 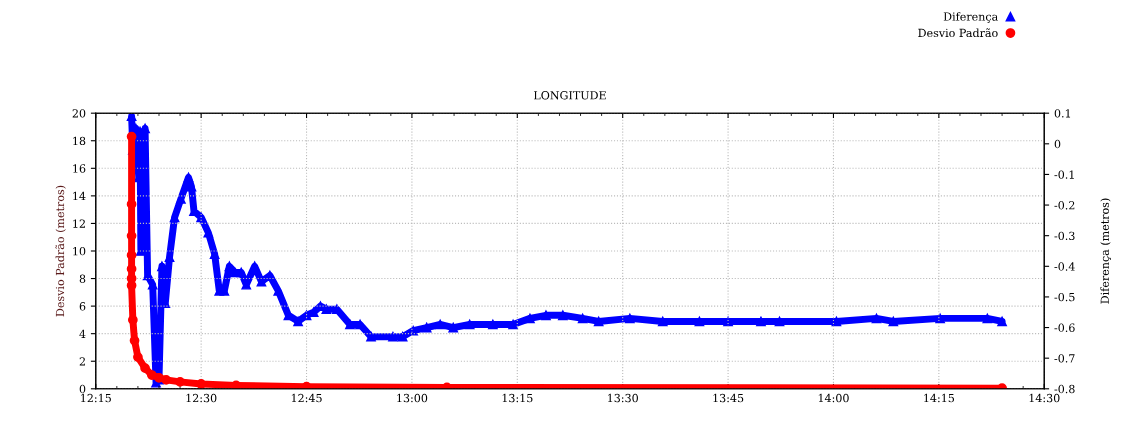 What do you see at coordinates (82, 306) in the screenshot?
I see `y-tick-label: 6` at bounding box center [82, 306].